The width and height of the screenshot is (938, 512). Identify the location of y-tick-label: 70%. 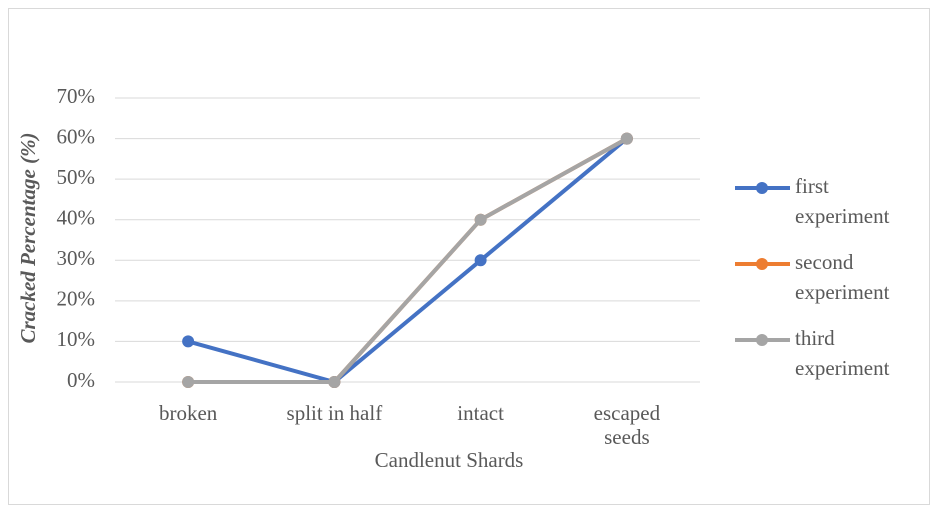
(76, 96).